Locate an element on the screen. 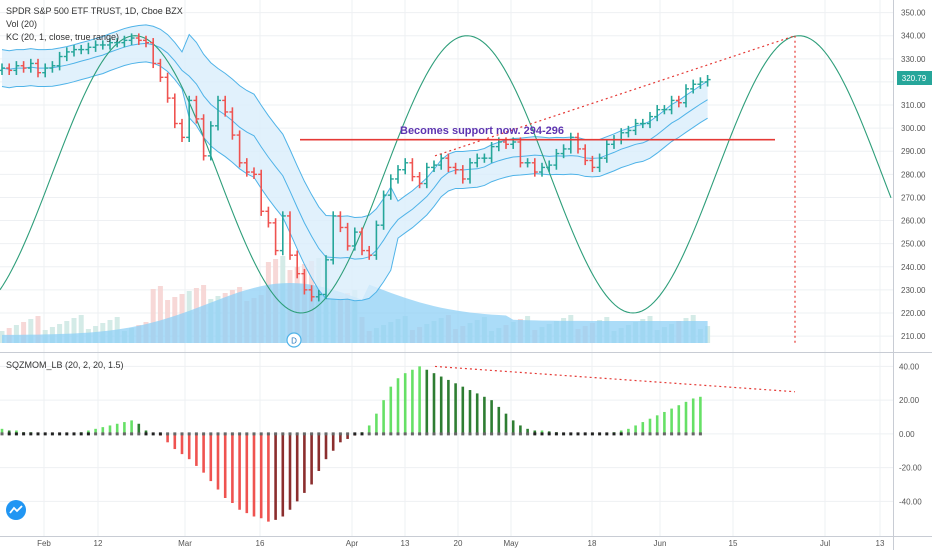 This screenshot has width=932, height=555. price-tick-label: 220.00 is located at coordinates (913, 313).